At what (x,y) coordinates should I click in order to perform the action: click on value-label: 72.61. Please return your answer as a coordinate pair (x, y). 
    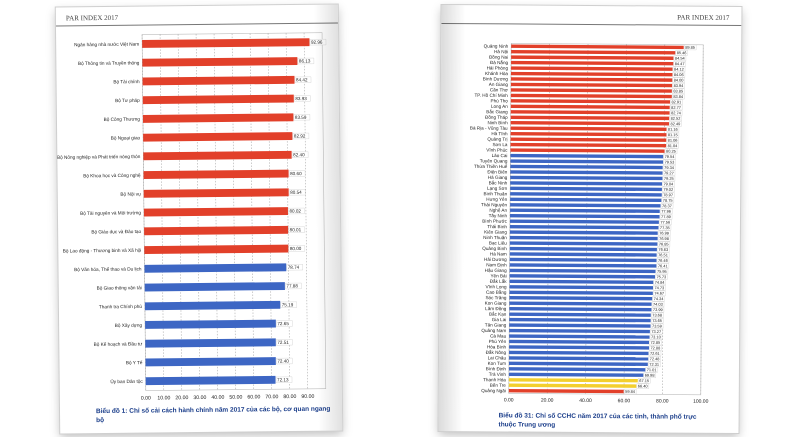
    Looking at the image, I should click on (655, 353).